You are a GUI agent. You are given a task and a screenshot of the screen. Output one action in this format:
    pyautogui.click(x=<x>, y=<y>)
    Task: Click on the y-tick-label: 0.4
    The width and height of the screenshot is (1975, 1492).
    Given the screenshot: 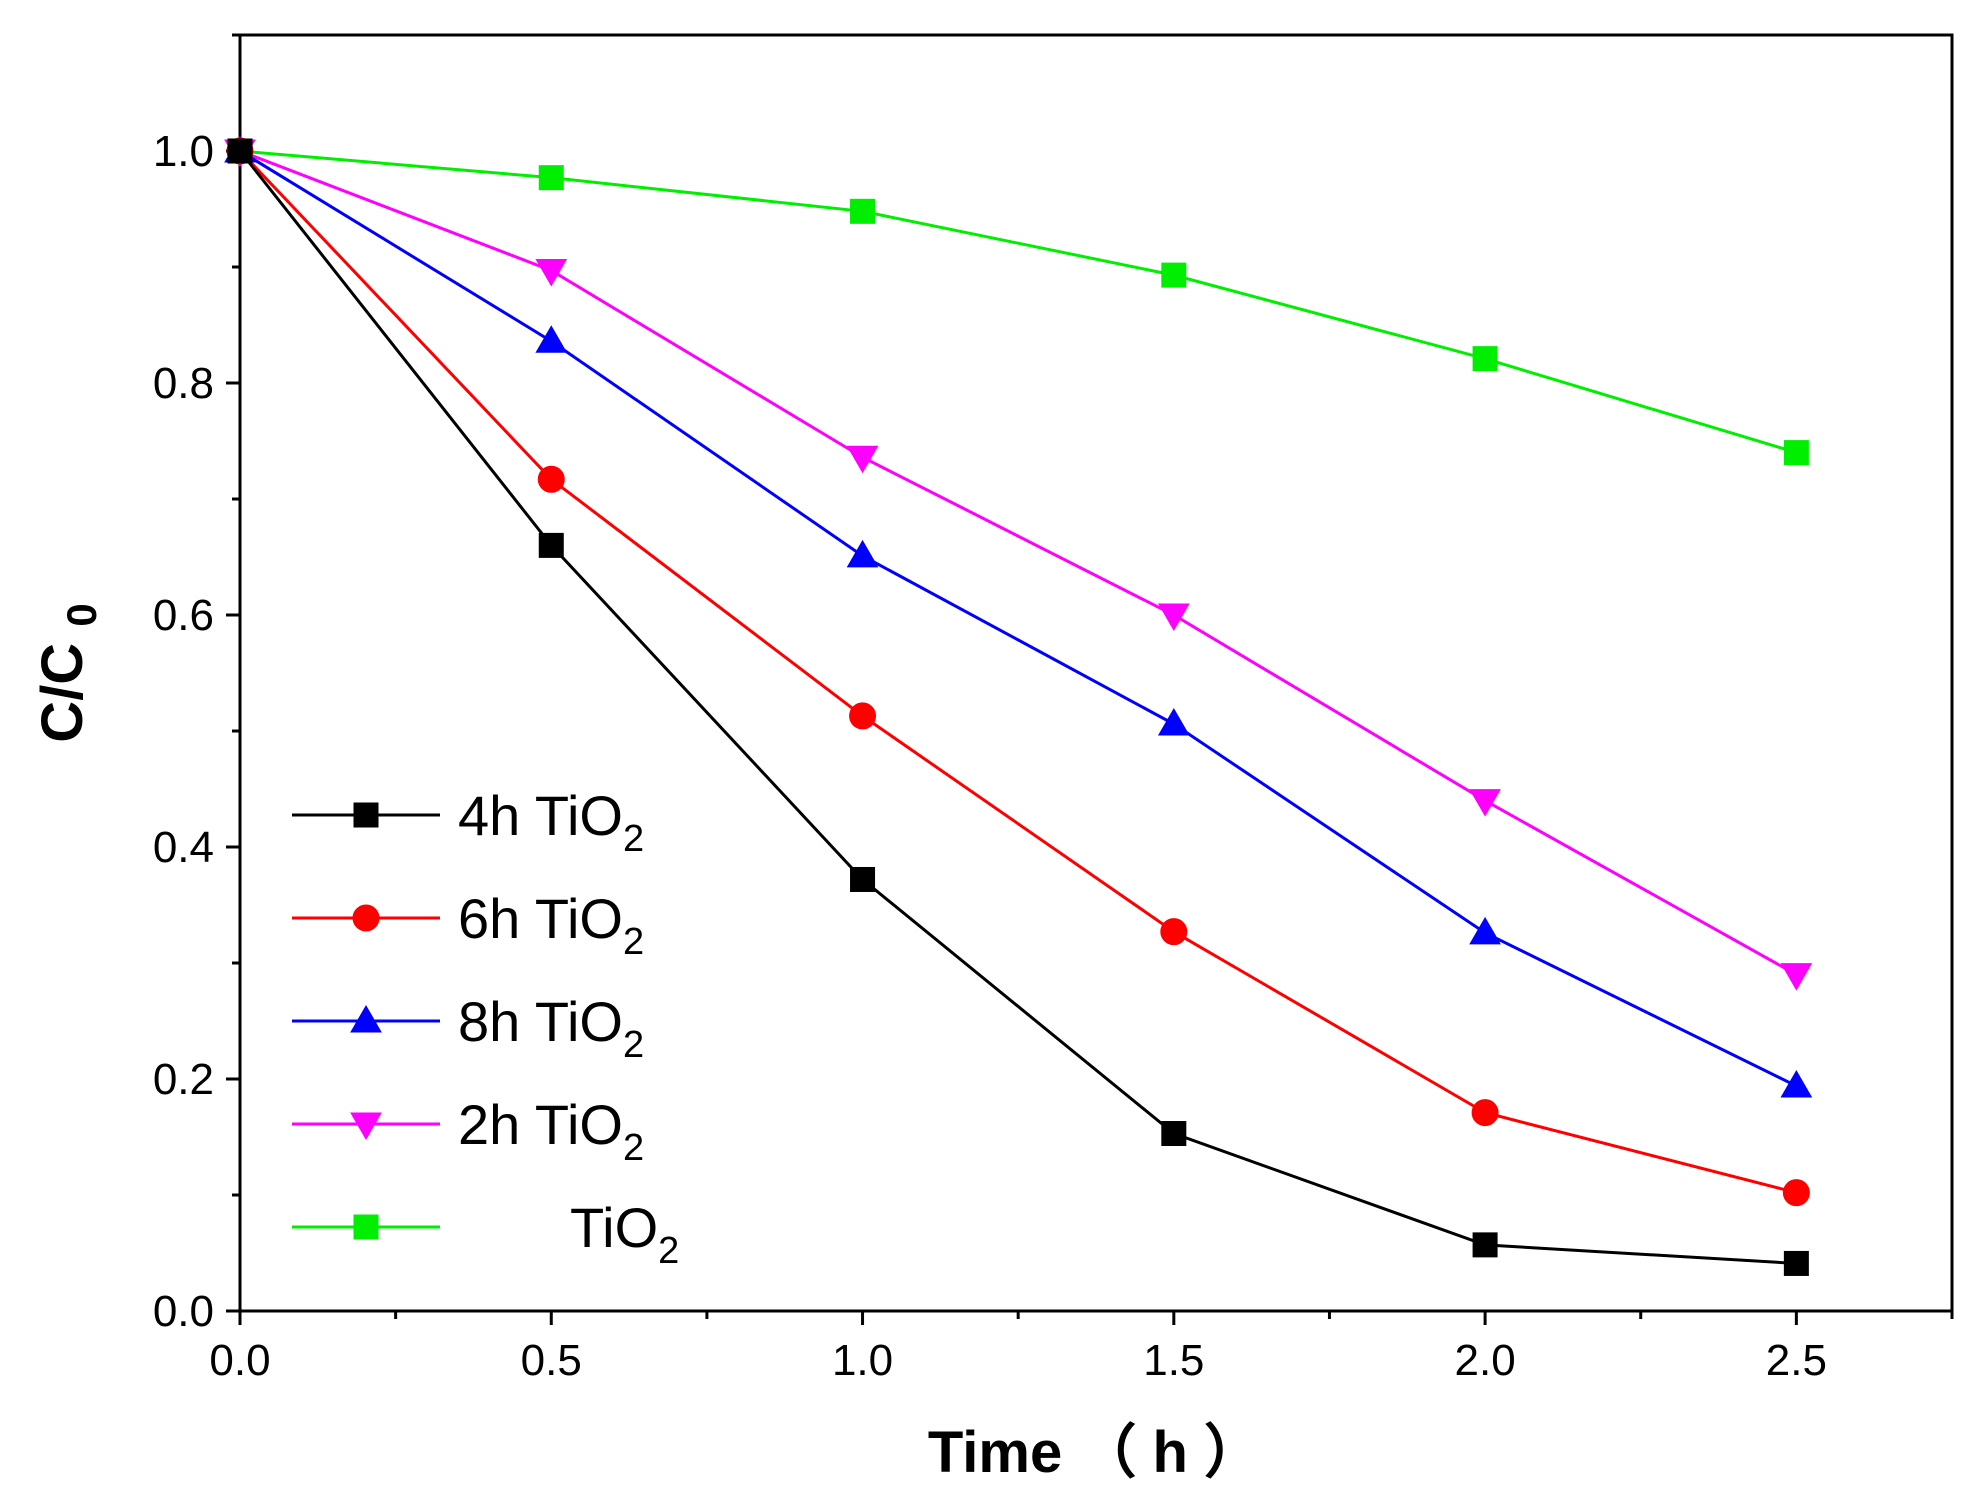 What is the action you would take?
    pyautogui.click(x=183, y=847)
    